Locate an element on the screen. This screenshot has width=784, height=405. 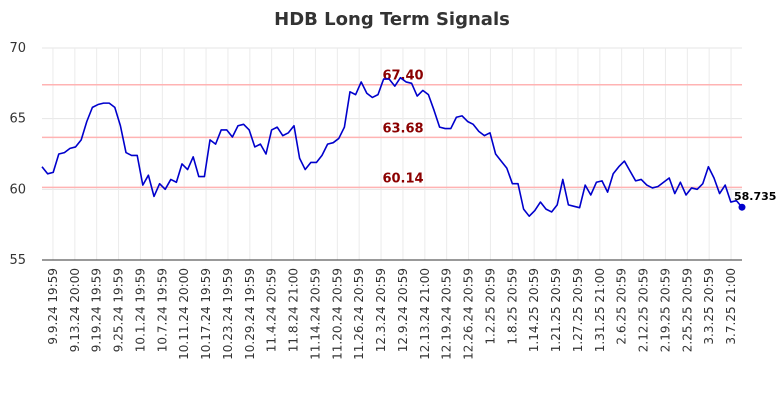
x-tick-label: 1.31.25 21:00 is located at coordinates (600, 310).